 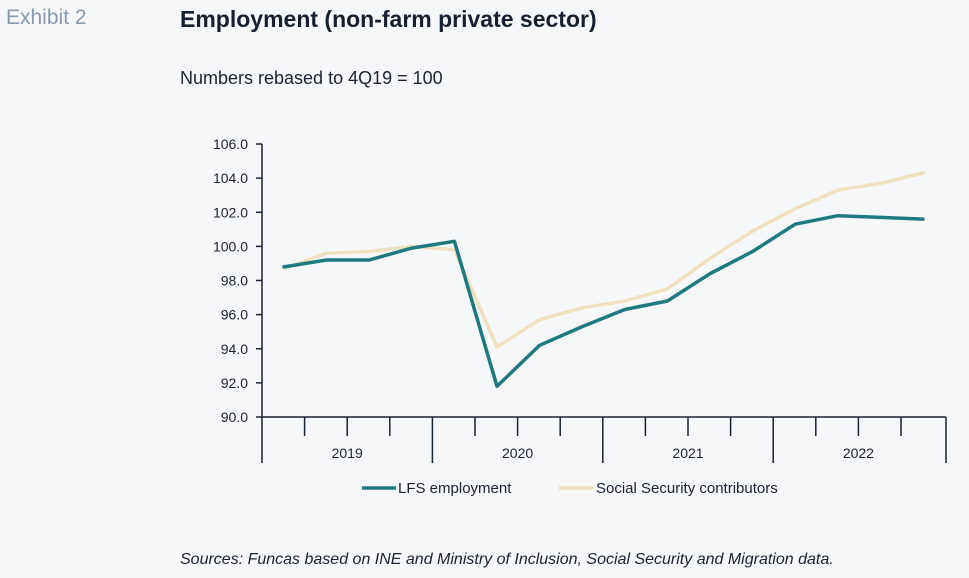 I want to click on chart-subtitle: Numbers rebased to 4Q19 = 100, so click(x=311, y=78).